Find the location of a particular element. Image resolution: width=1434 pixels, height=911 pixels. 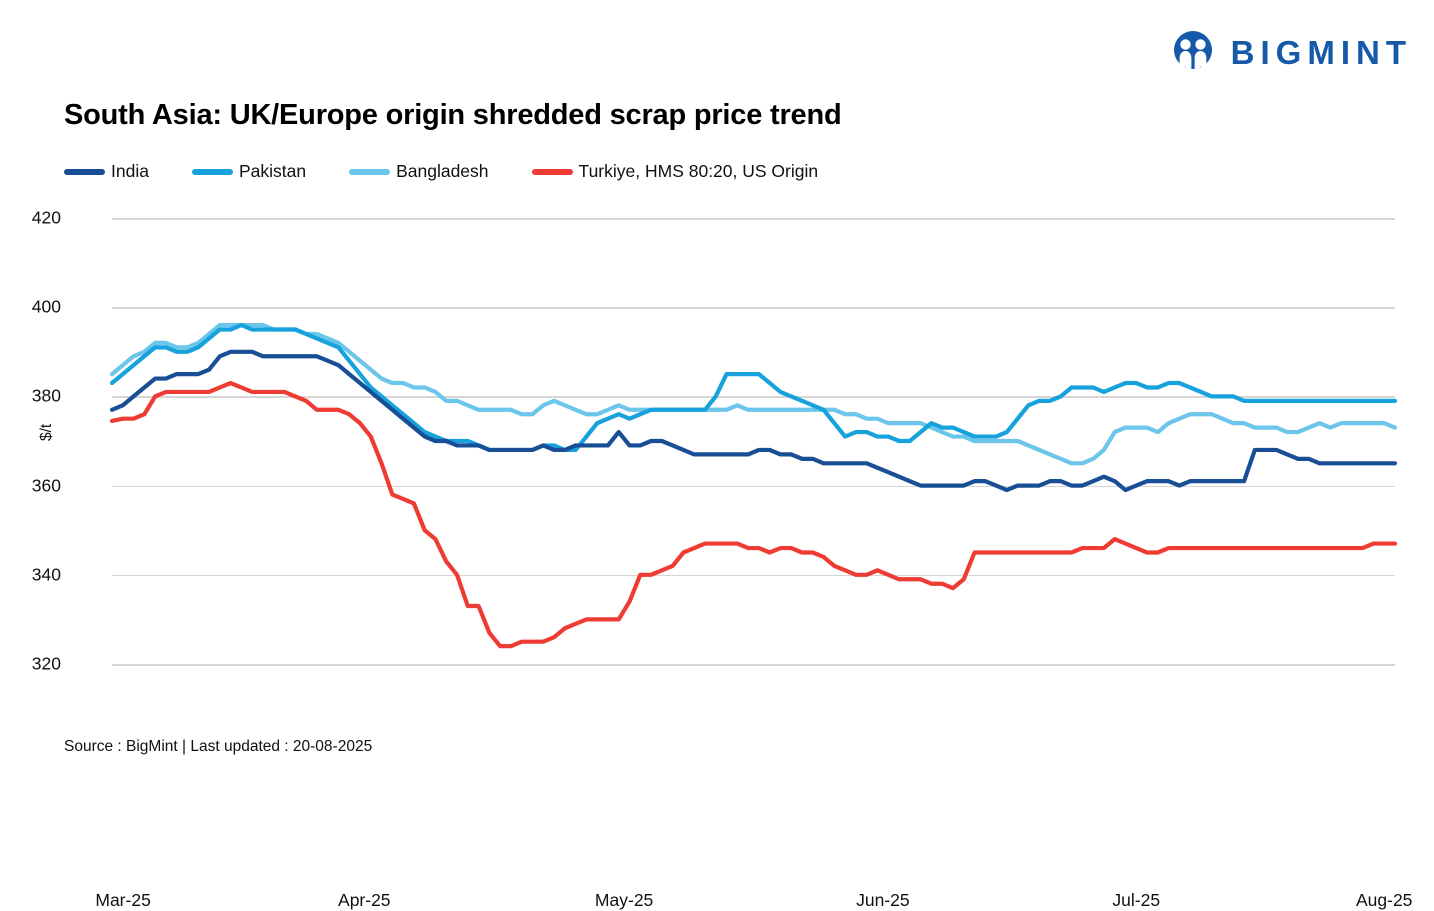

y-axis-tick-label: 400 is located at coordinates (46, 306).